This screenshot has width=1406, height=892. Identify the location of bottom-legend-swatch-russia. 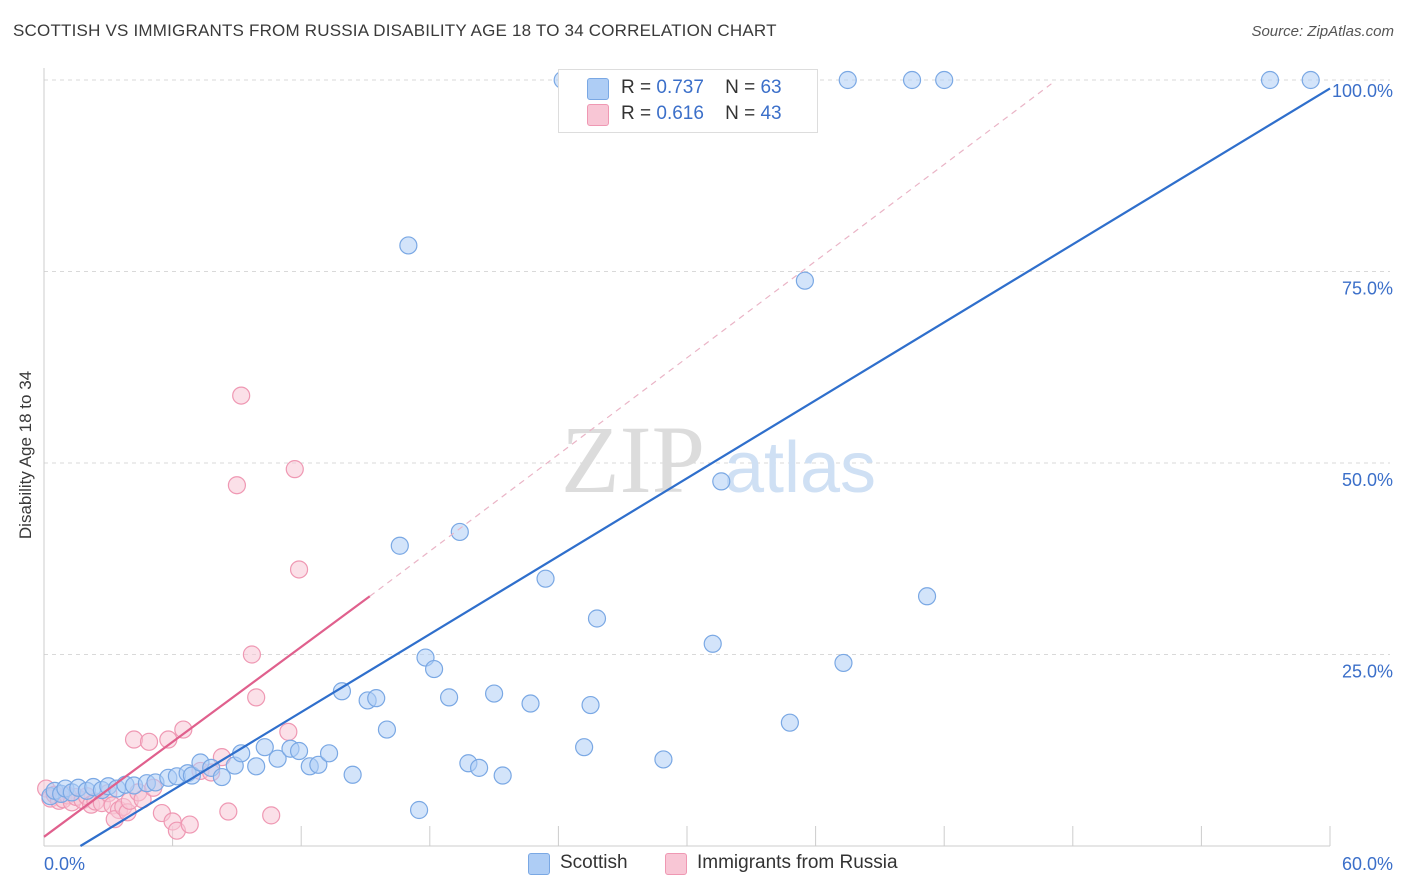
(676, 864).